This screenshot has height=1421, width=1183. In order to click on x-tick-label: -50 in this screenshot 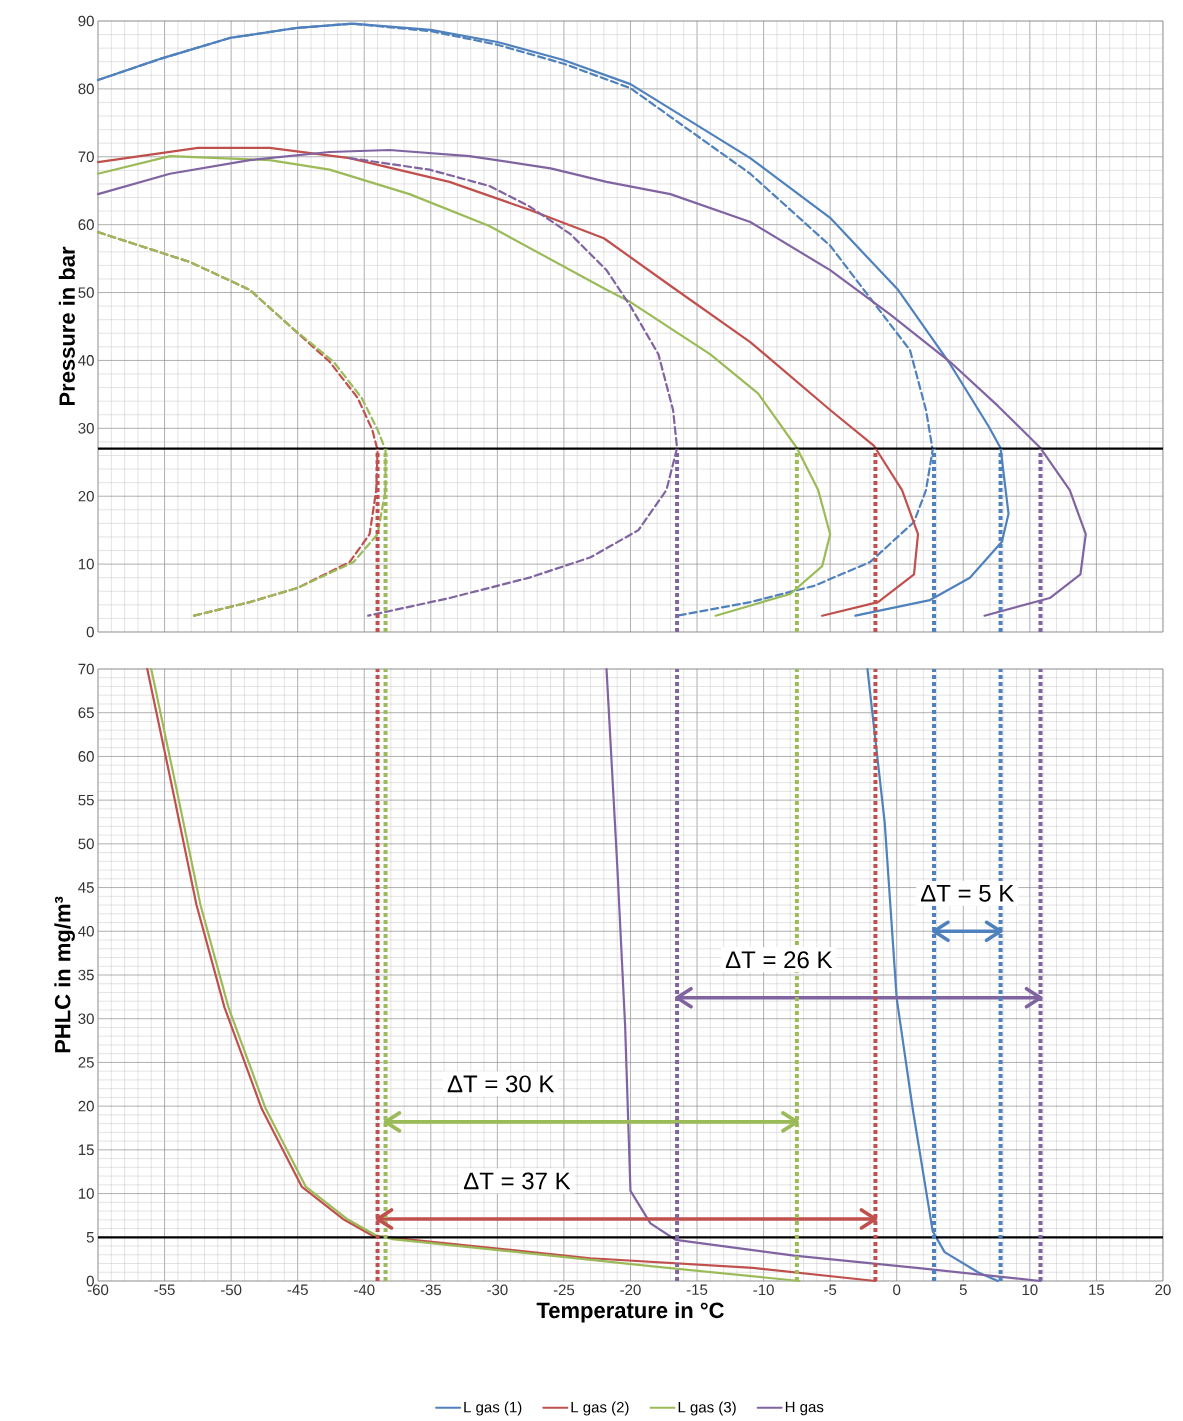, I will do `click(231, 1290)`.